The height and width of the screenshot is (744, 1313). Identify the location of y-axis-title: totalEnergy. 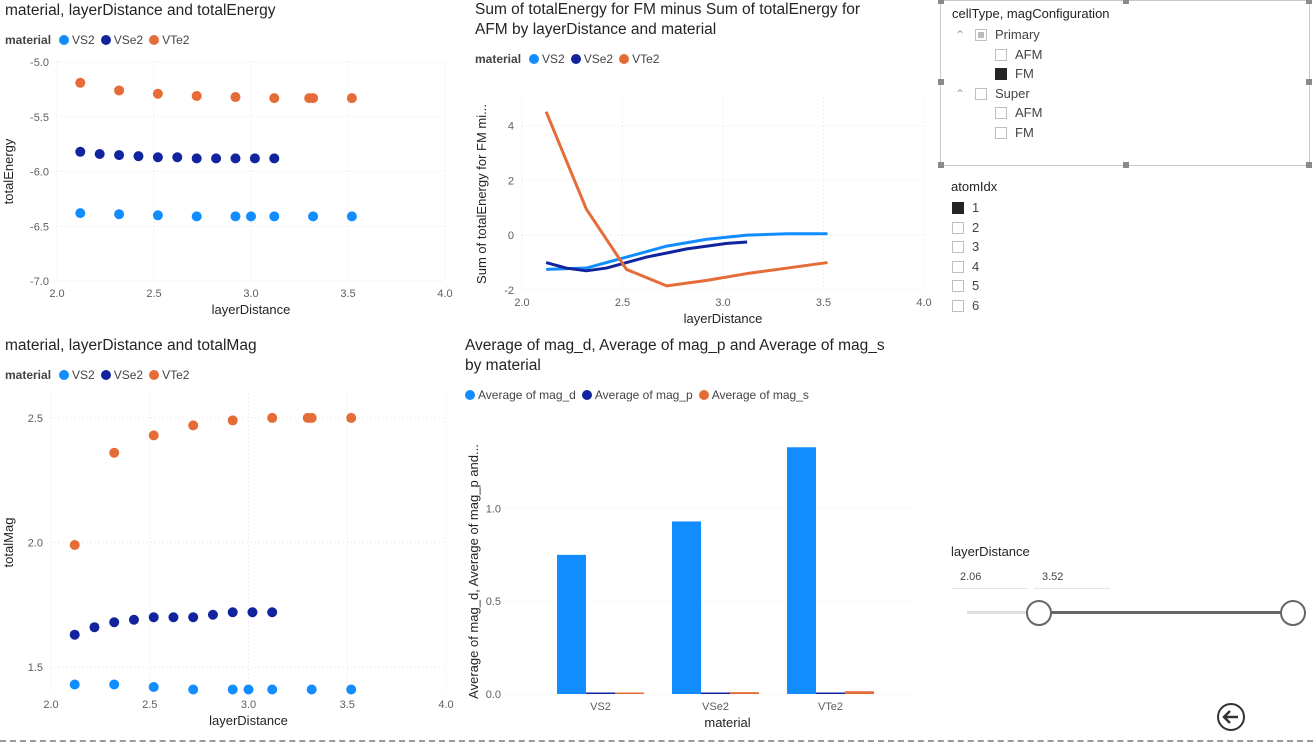
(8, 171).